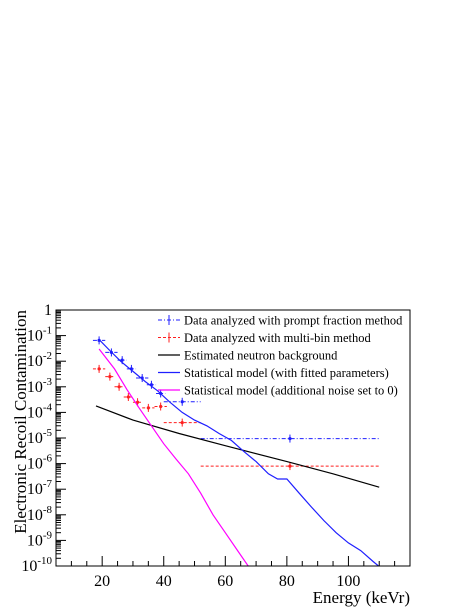 This screenshot has height=607, width=469. What do you see at coordinates (48, 310) in the screenshot?
I see `y-tick-label: 1` at bounding box center [48, 310].